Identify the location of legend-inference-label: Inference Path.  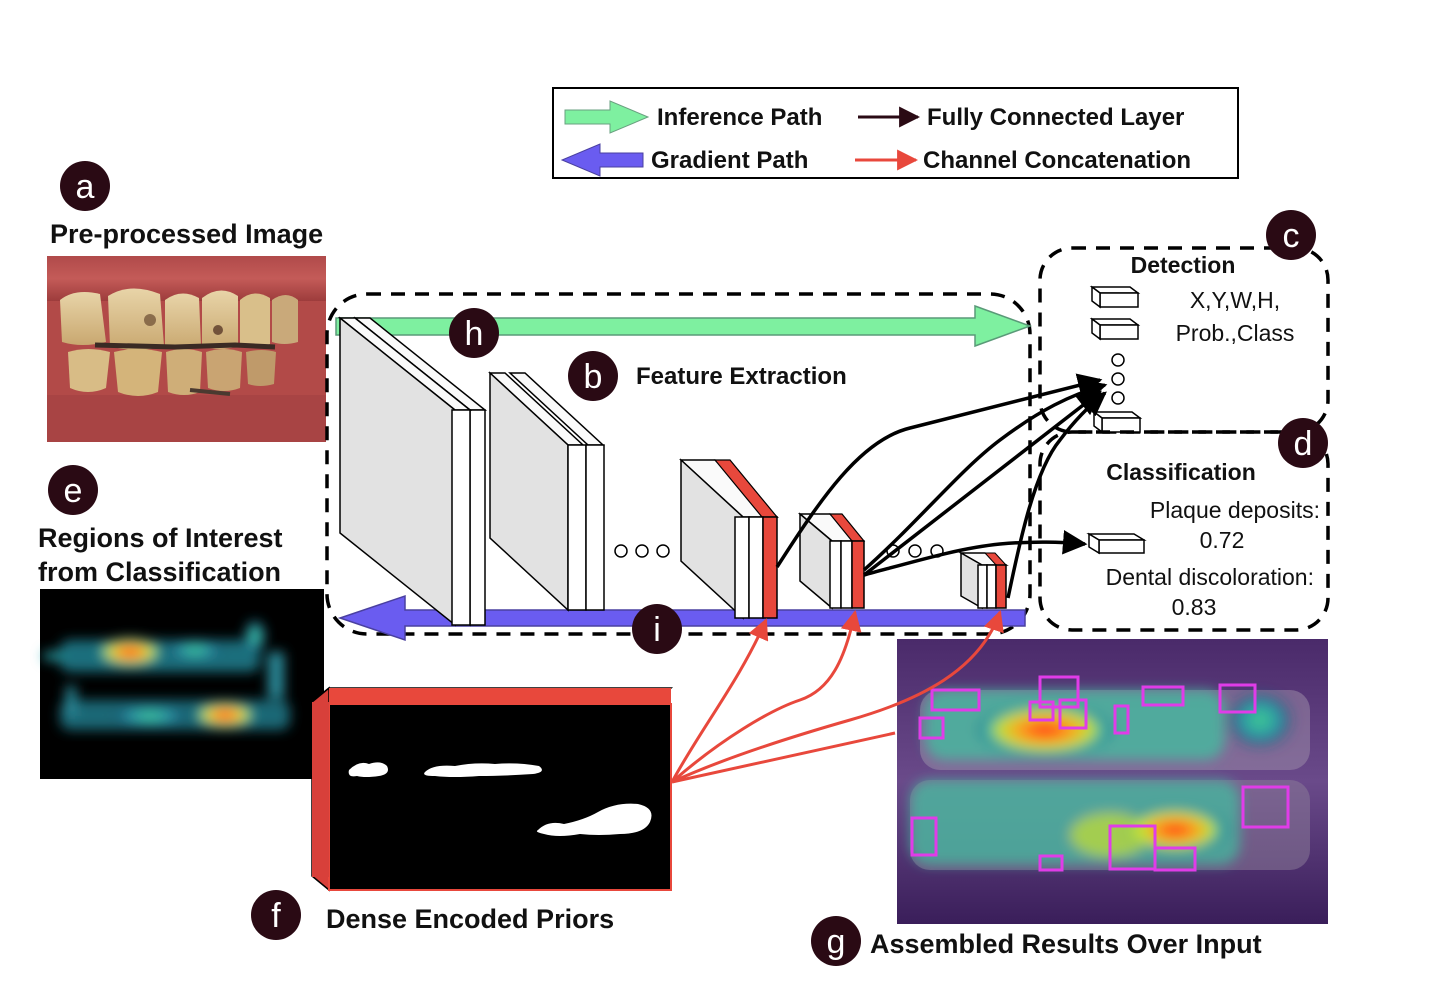
(739, 117).